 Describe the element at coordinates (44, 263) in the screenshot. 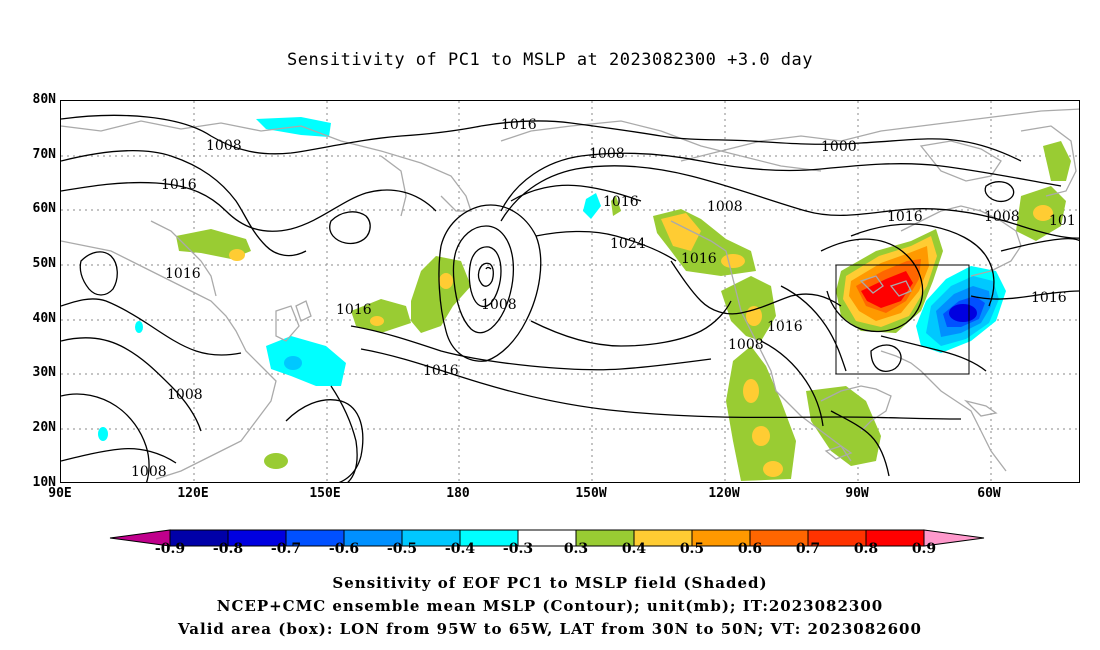

I see `lat-label-50n: 50N` at that location.